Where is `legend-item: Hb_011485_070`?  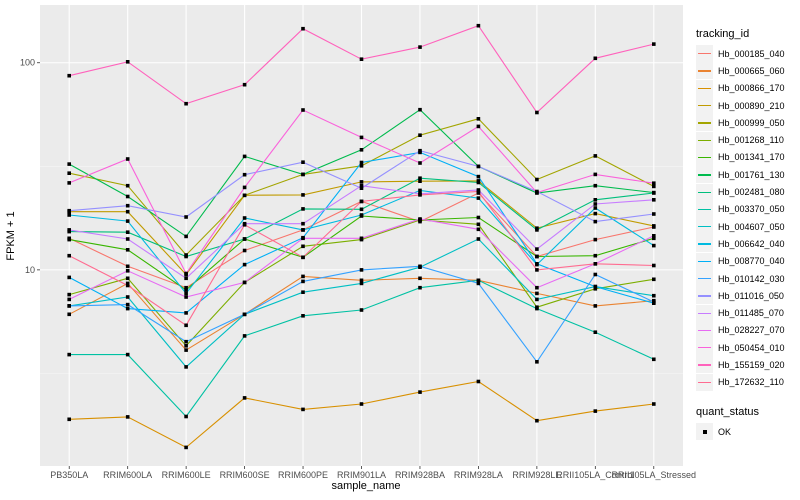 legend-item: Hb_011485_070 is located at coordinates (744, 313).